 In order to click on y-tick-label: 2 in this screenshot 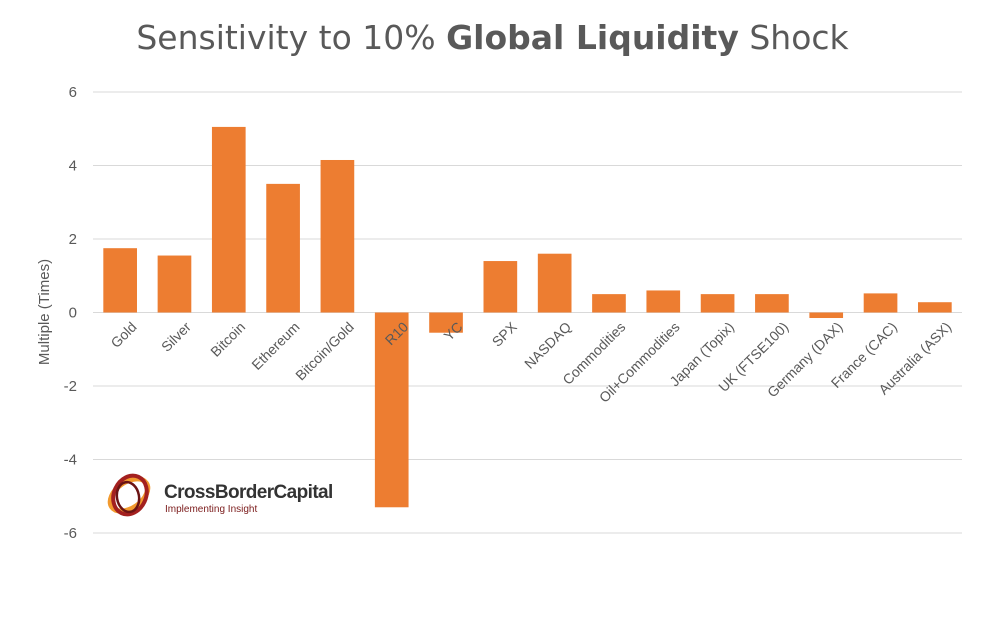, I will do `click(73, 239)`.